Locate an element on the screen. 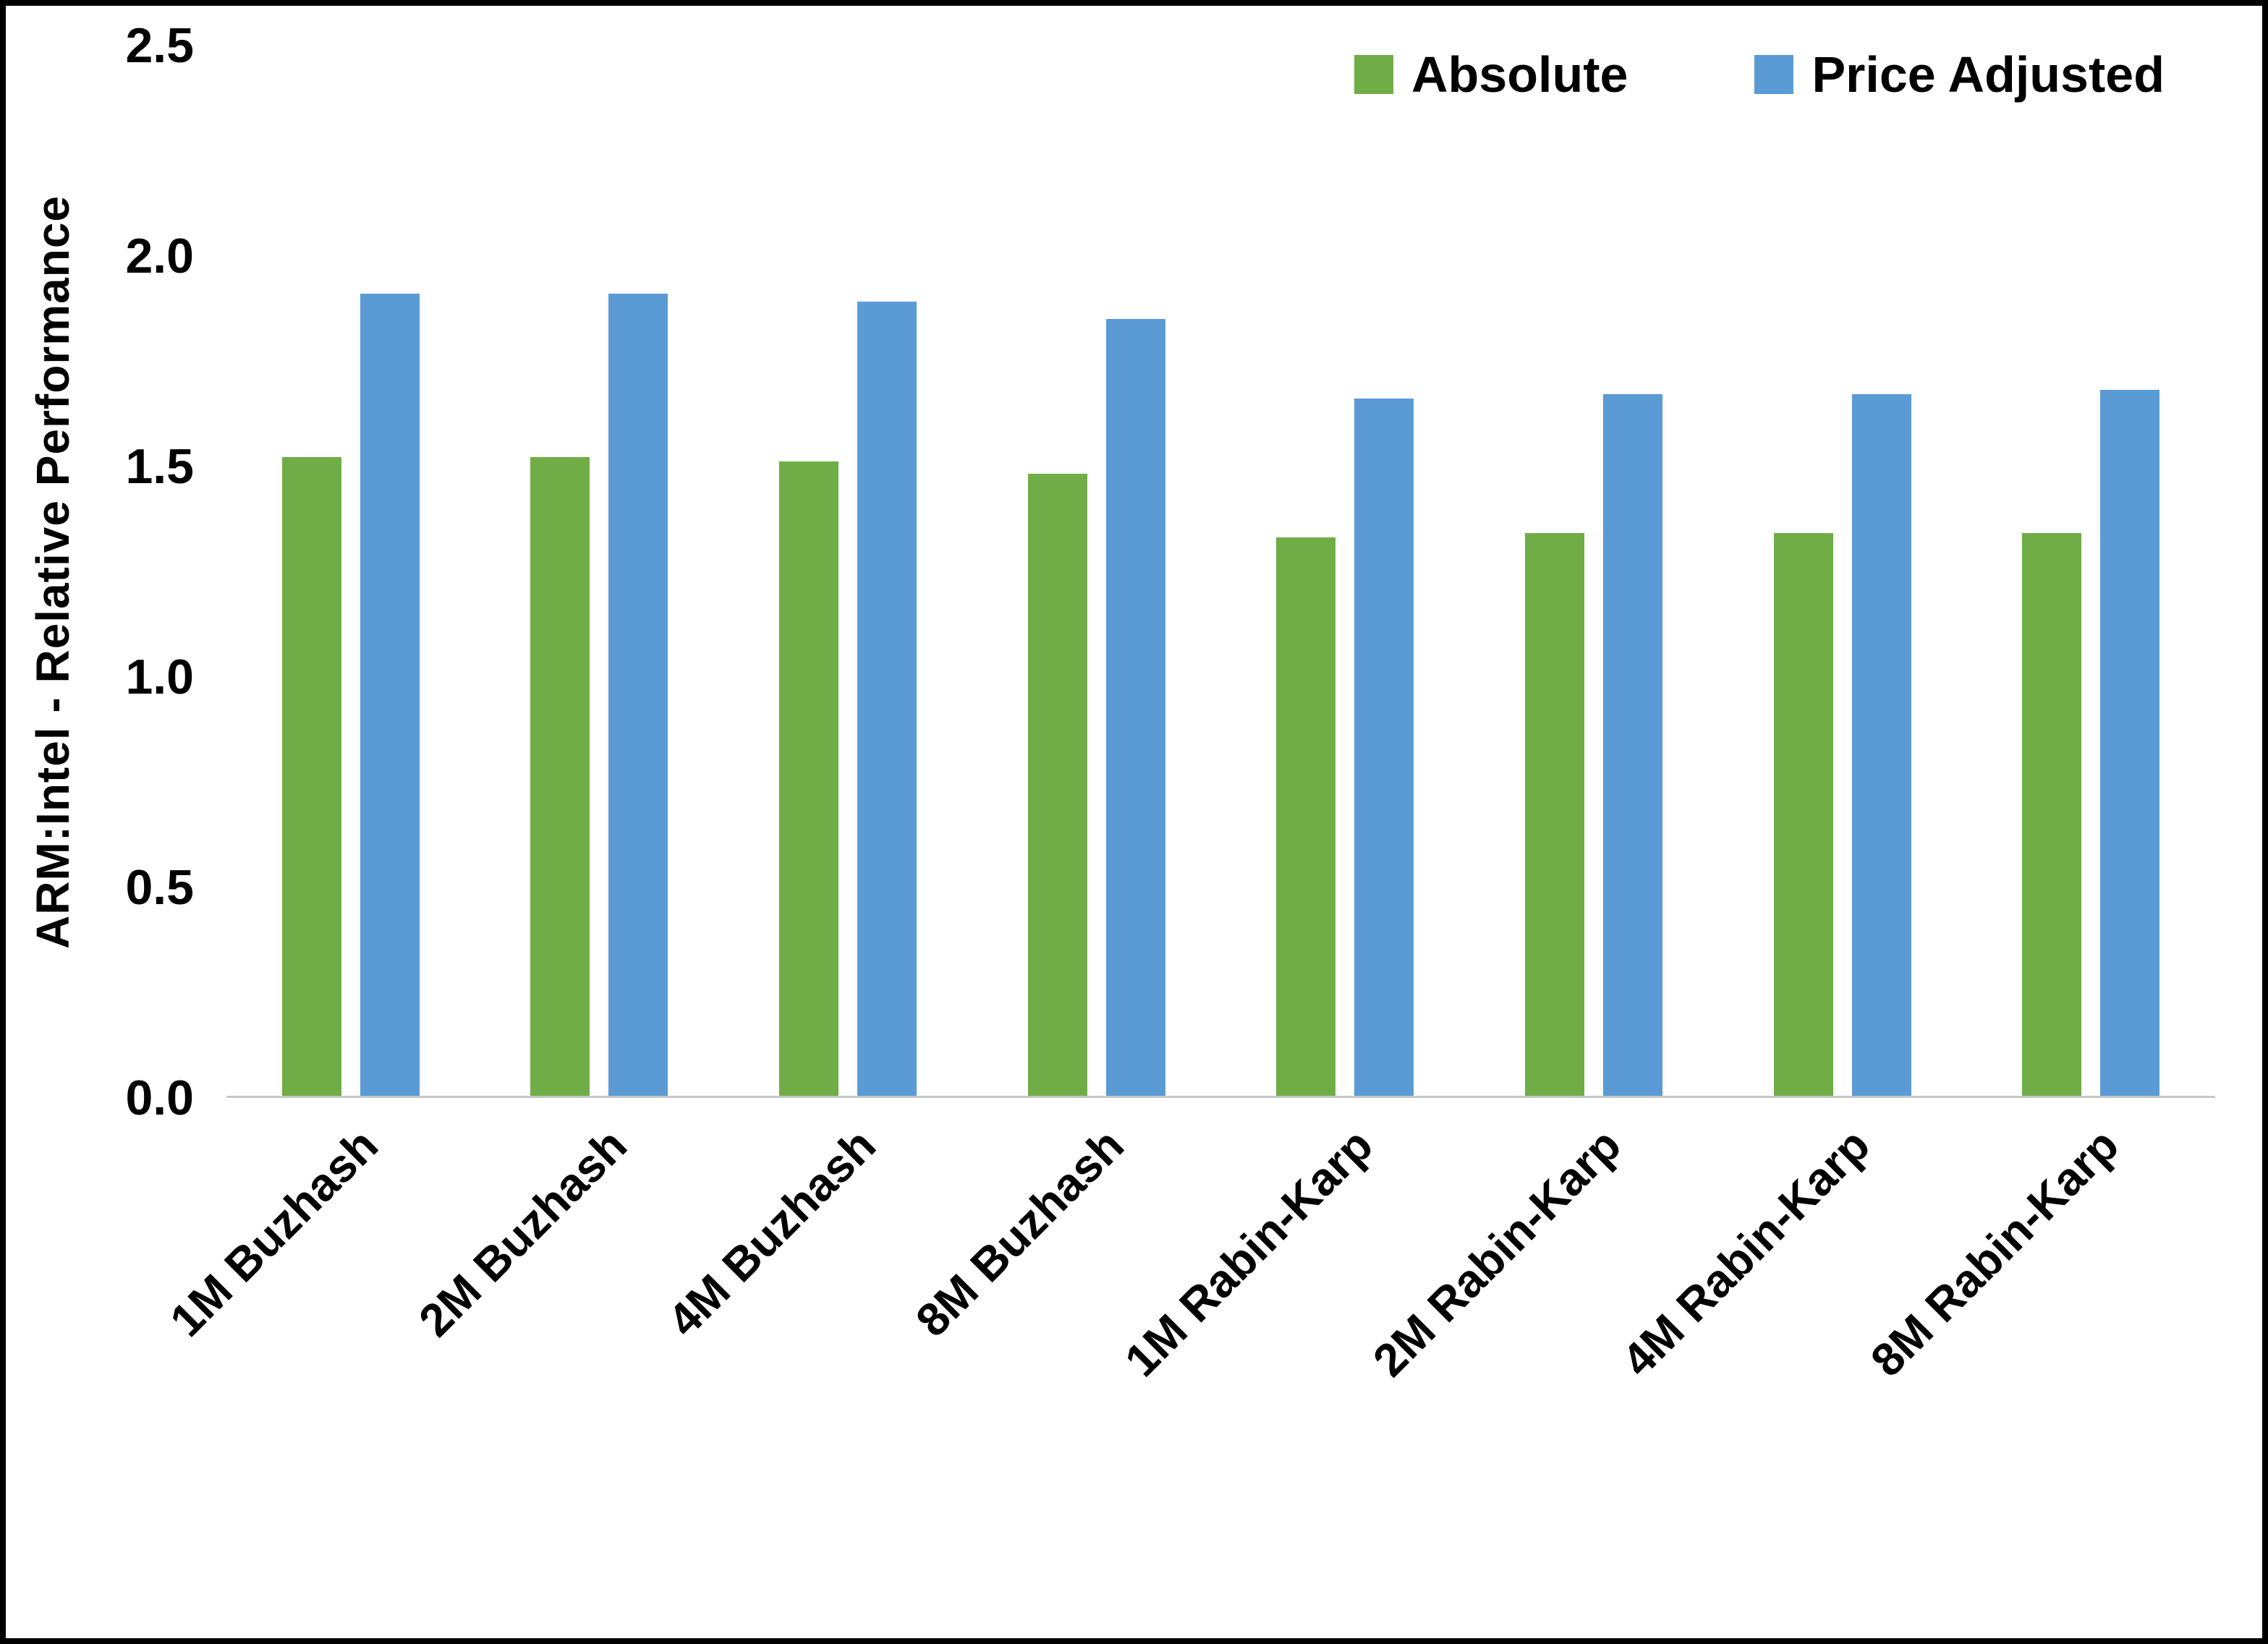  y-axis: 0.0 0.5 1.0 1.5 2.0 2.5 is located at coordinates (163, 572).